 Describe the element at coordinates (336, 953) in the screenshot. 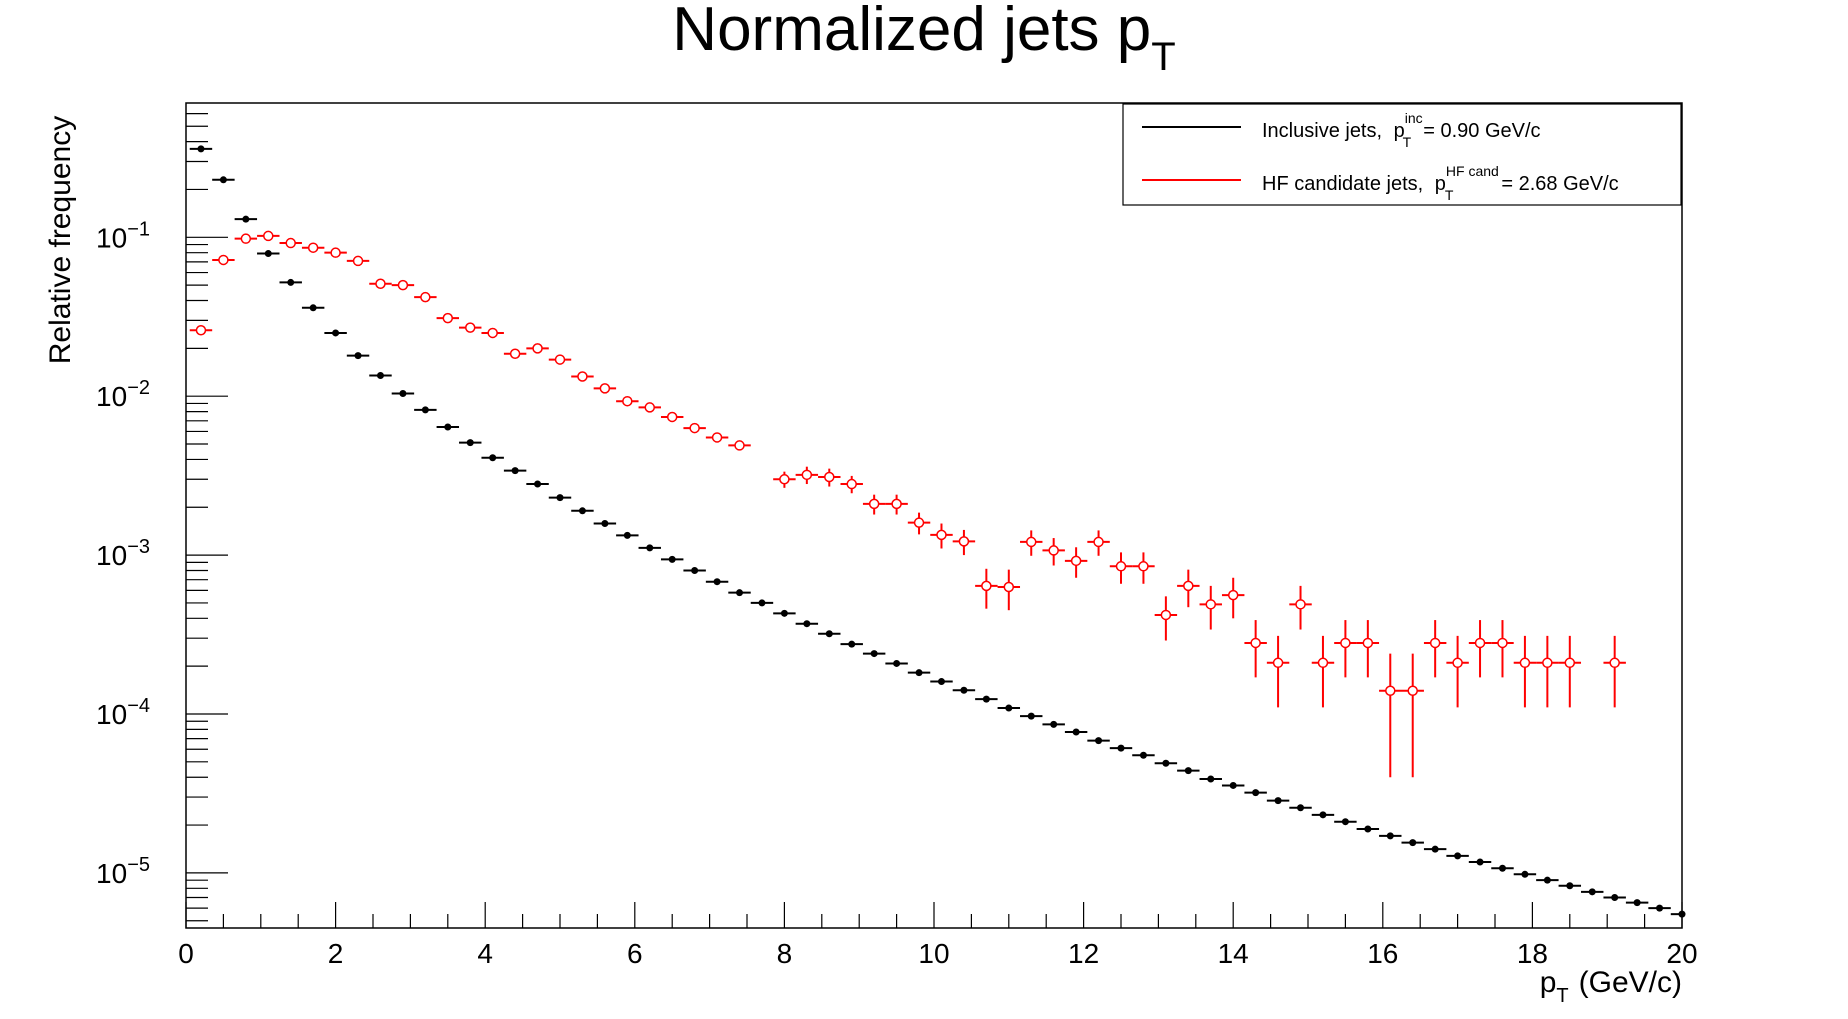

I see `x-tick-label: 2` at that location.